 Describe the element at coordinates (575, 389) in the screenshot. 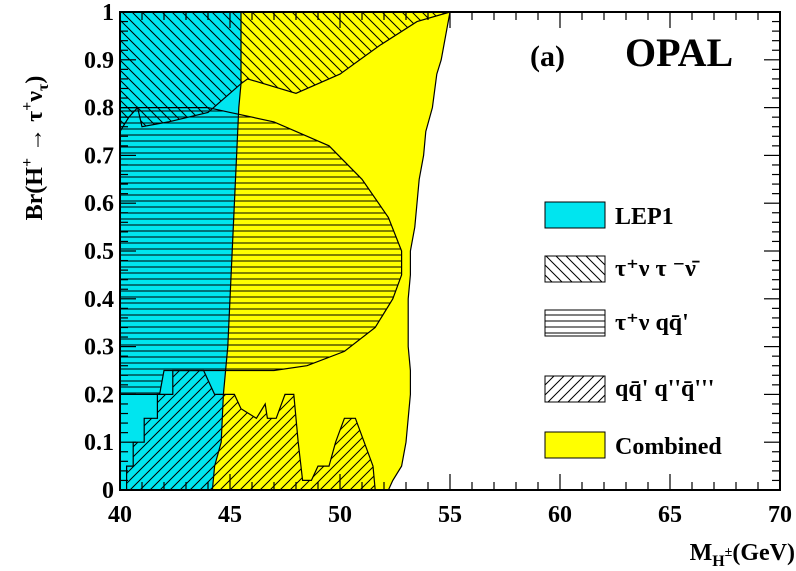

I see `legend-swatch-qqqq` at that location.